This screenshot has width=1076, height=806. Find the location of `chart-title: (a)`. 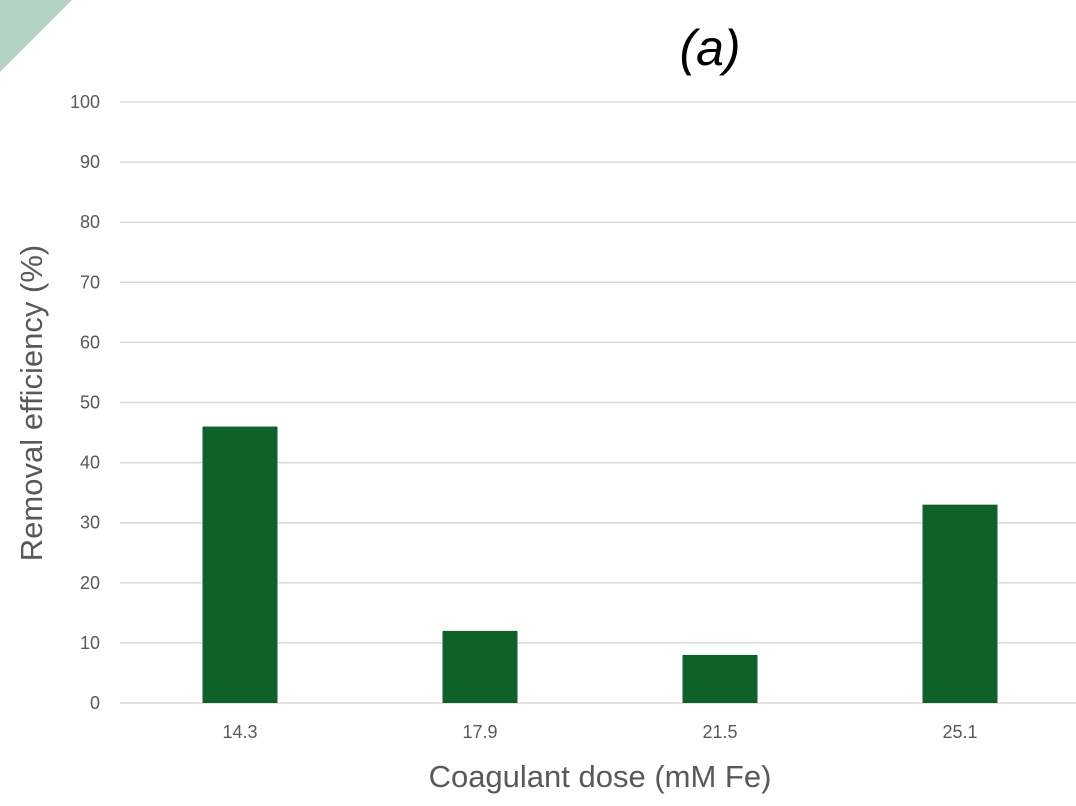

chart-title: (a) is located at coordinates (709, 48).